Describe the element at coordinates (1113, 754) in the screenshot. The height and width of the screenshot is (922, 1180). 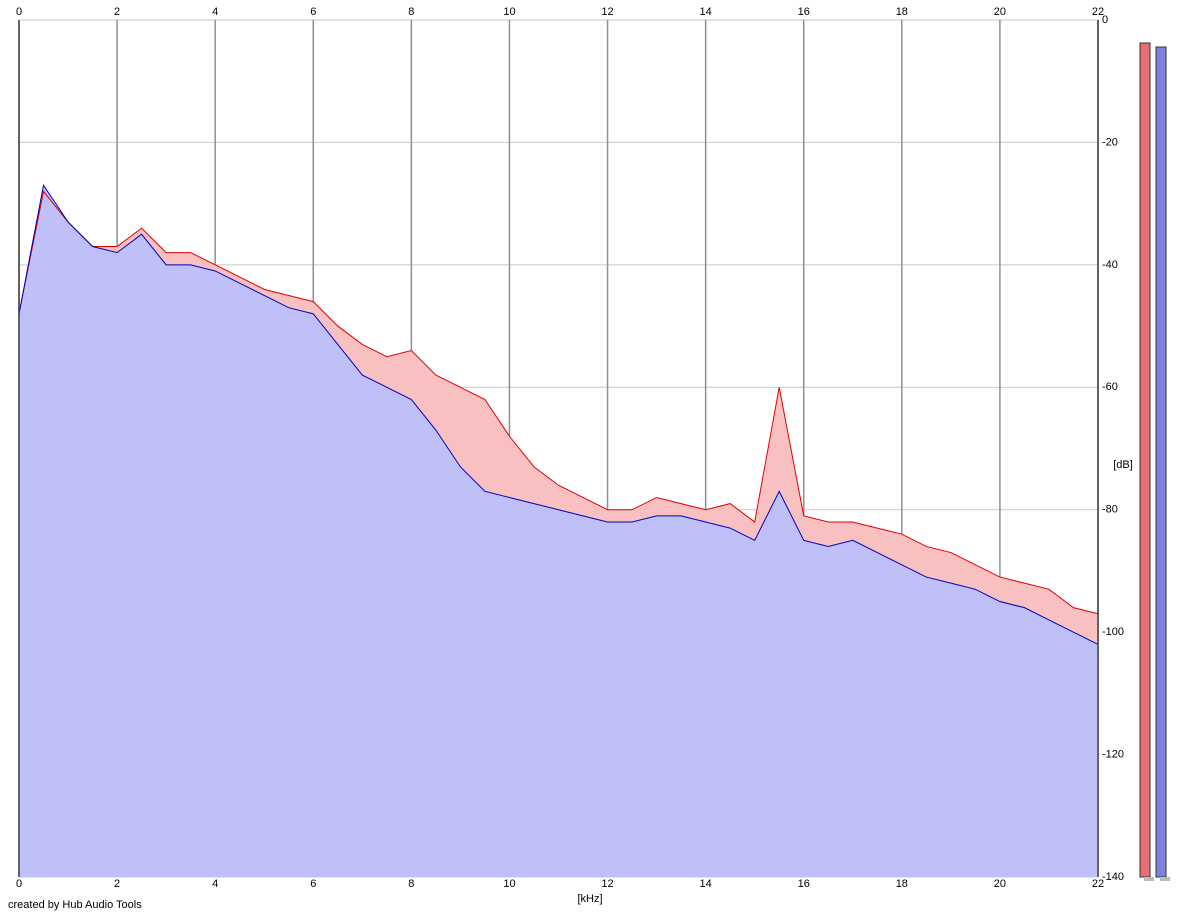
I see `y-tick-label: -120` at that location.